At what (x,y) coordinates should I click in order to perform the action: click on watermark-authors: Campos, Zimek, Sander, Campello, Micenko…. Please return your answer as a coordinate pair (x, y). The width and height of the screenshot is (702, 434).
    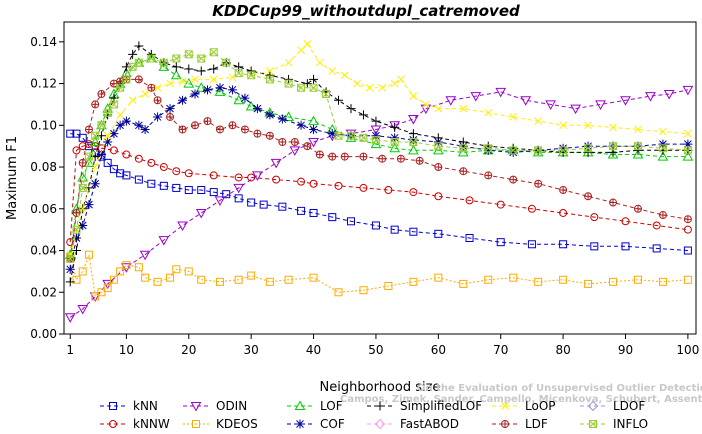
    Looking at the image, I should click on (521, 399).